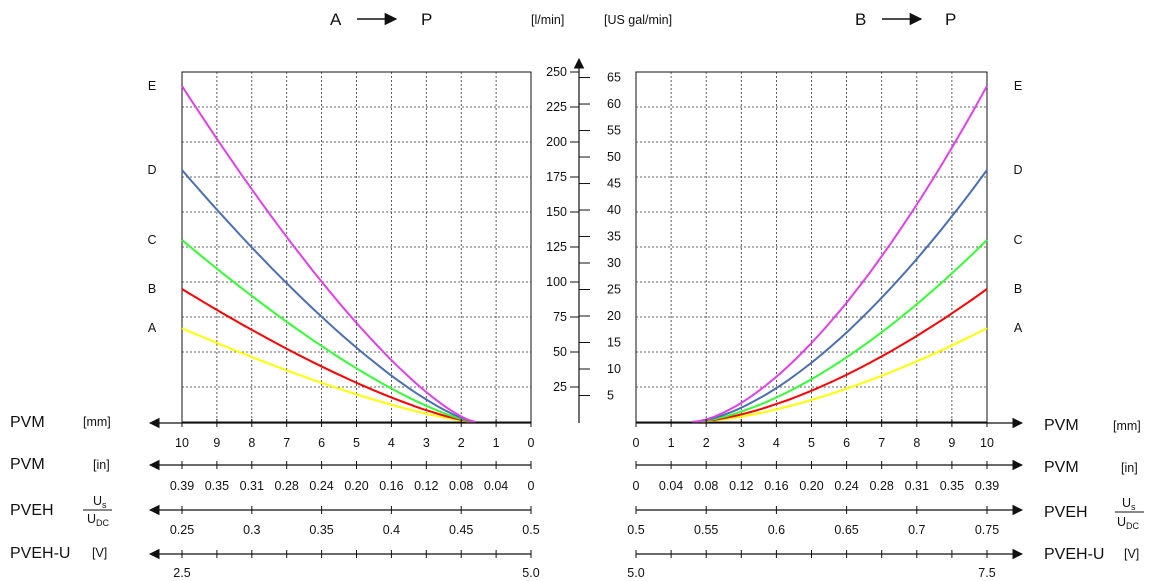 The image size is (1149, 581). What do you see at coordinates (846, 530) in the screenshot?
I see `x-tick-label-pveh-right: 0.65` at bounding box center [846, 530].